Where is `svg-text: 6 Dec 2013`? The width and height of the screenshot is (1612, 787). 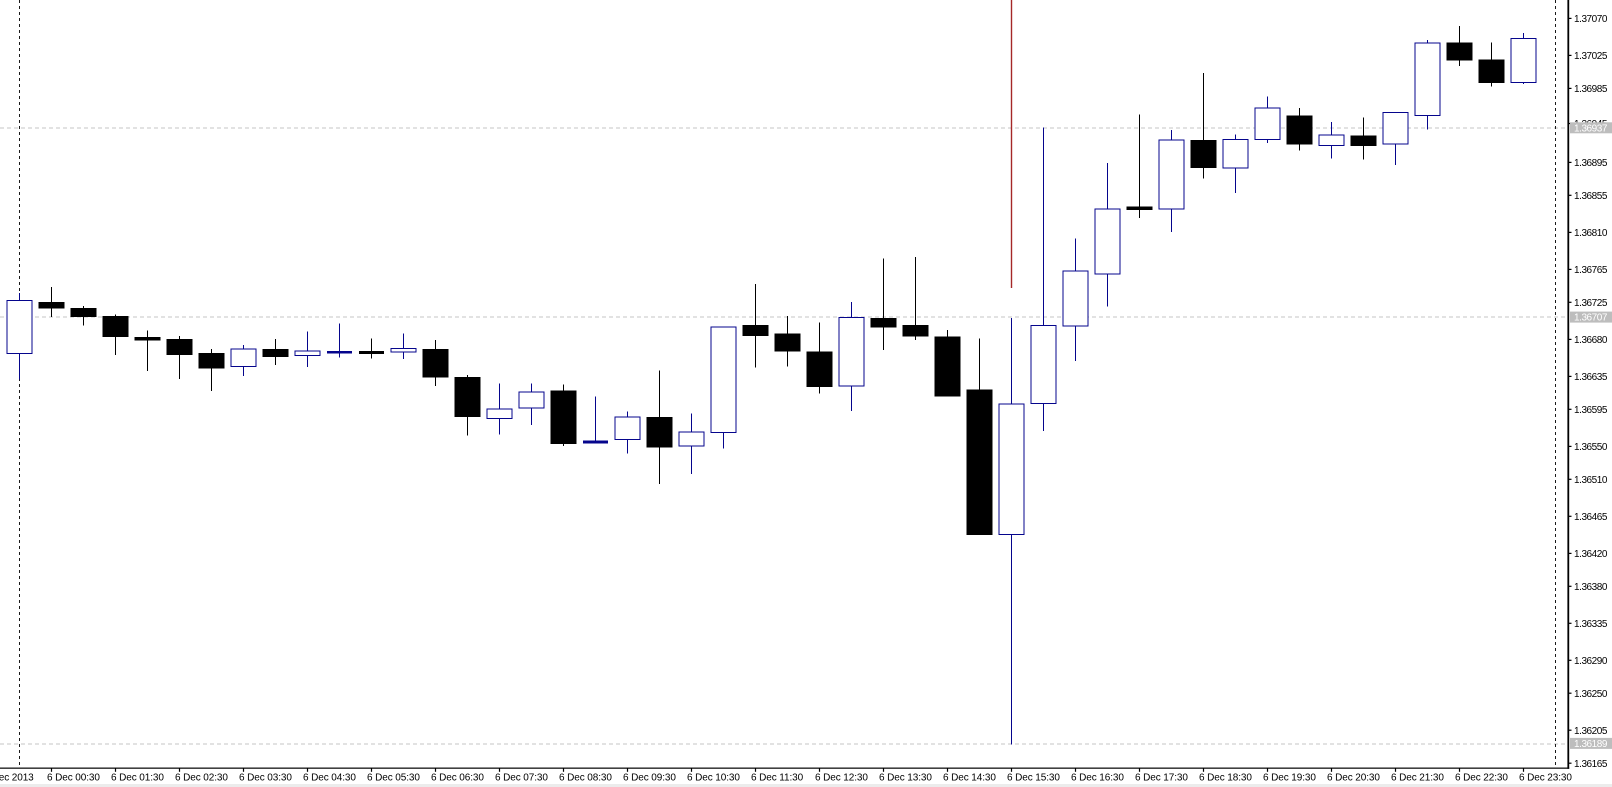 svg-text: 6 Dec 2013 is located at coordinates (17, 778).